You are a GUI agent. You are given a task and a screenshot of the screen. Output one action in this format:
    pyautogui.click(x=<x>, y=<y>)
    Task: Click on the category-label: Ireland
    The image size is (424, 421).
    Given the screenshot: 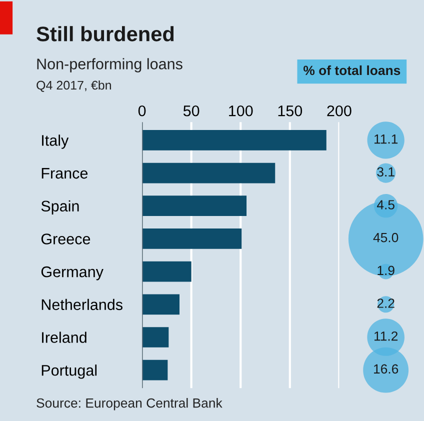 What is the action you would take?
    pyautogui.click(x=64, y=337)
    